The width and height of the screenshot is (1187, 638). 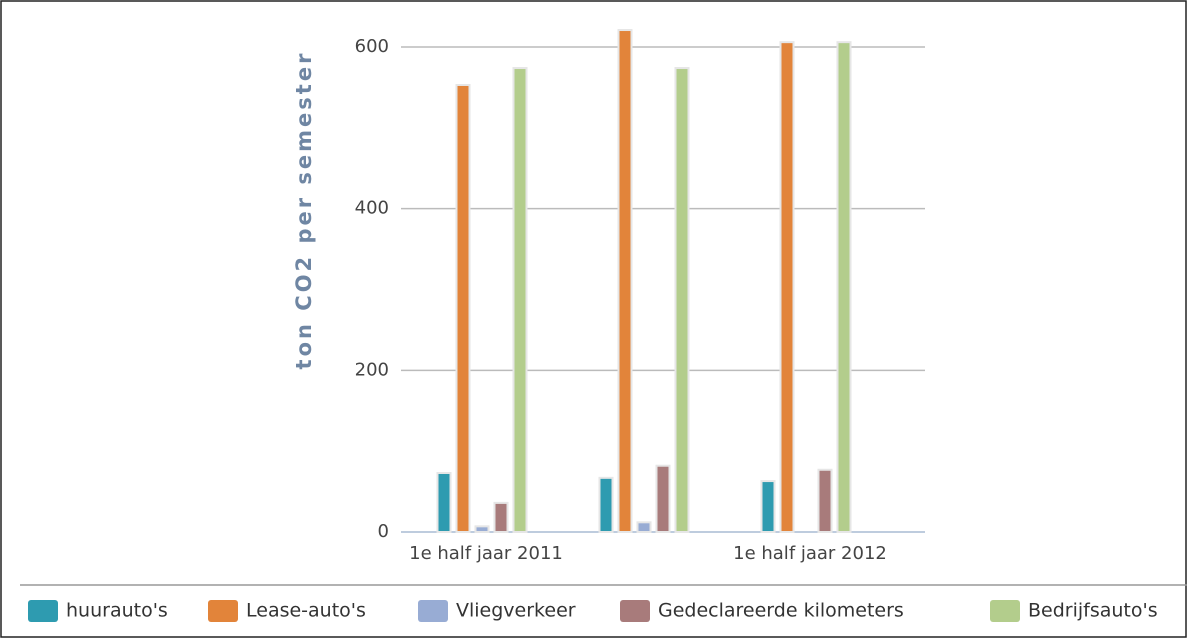 I want to click on y-axis-label: ton CO2 per semester, so click(x=304, y=210).